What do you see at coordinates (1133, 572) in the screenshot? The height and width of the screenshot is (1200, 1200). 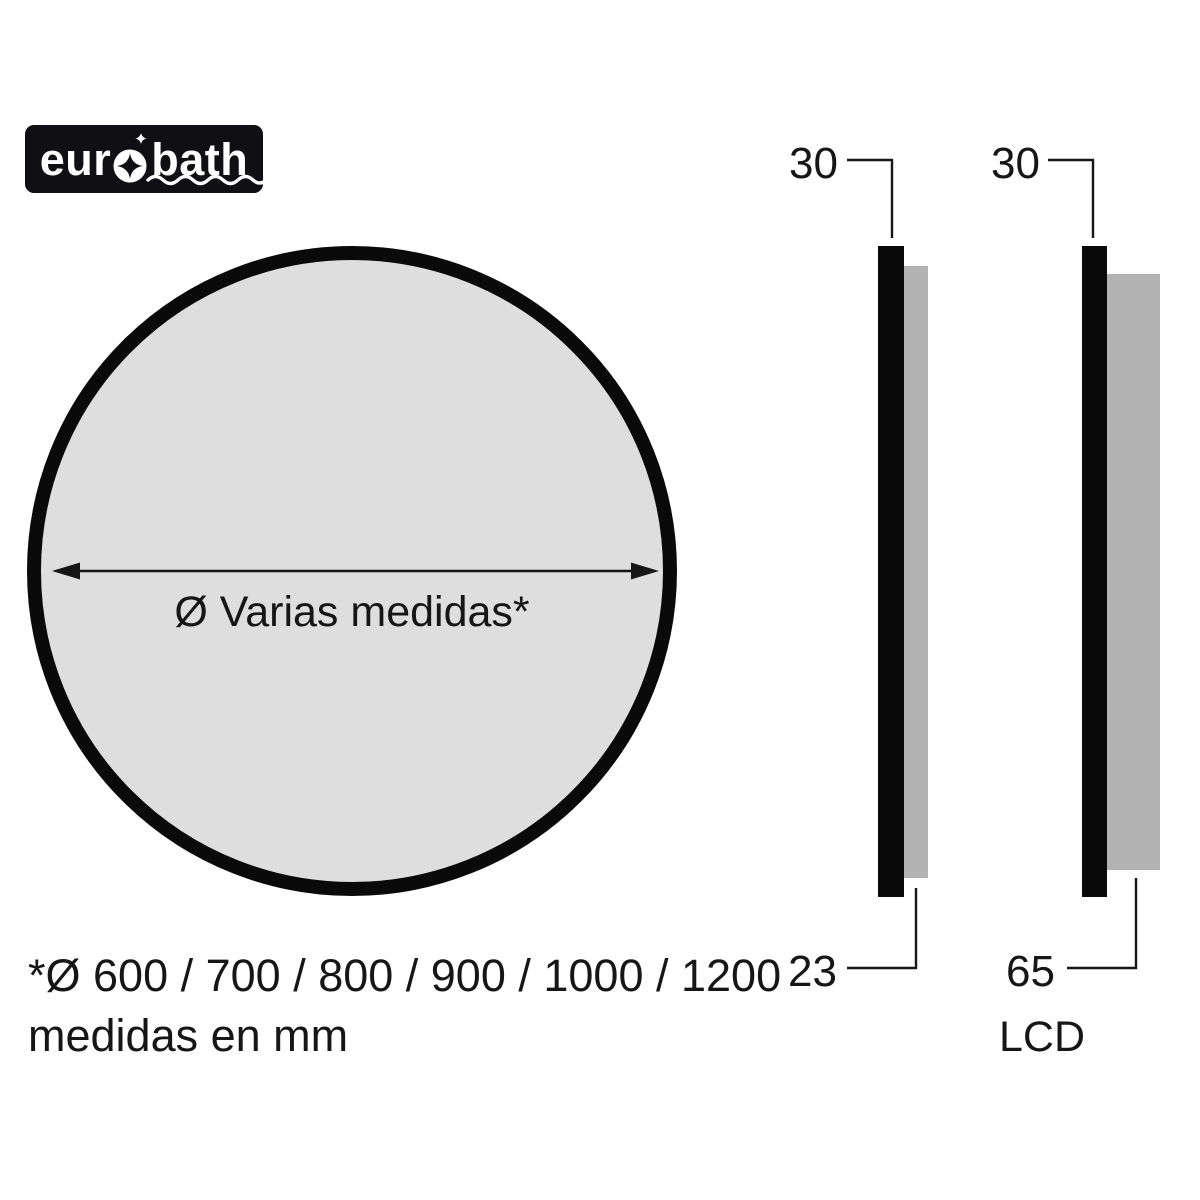 I see `profile-right-backing-bar` at bounding box center [1133, 572].